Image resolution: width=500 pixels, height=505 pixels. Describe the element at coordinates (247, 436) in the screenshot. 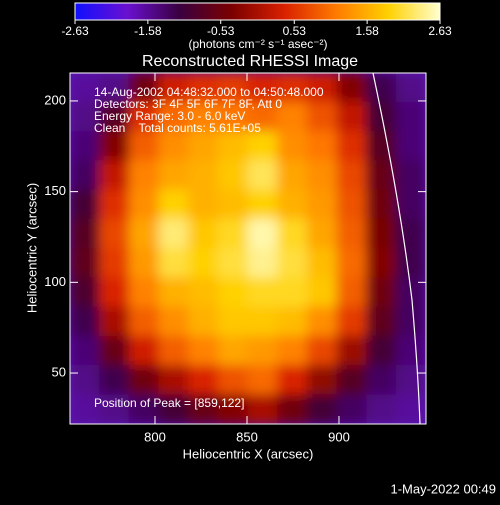

I see `x-tick-label: 850` at that location.